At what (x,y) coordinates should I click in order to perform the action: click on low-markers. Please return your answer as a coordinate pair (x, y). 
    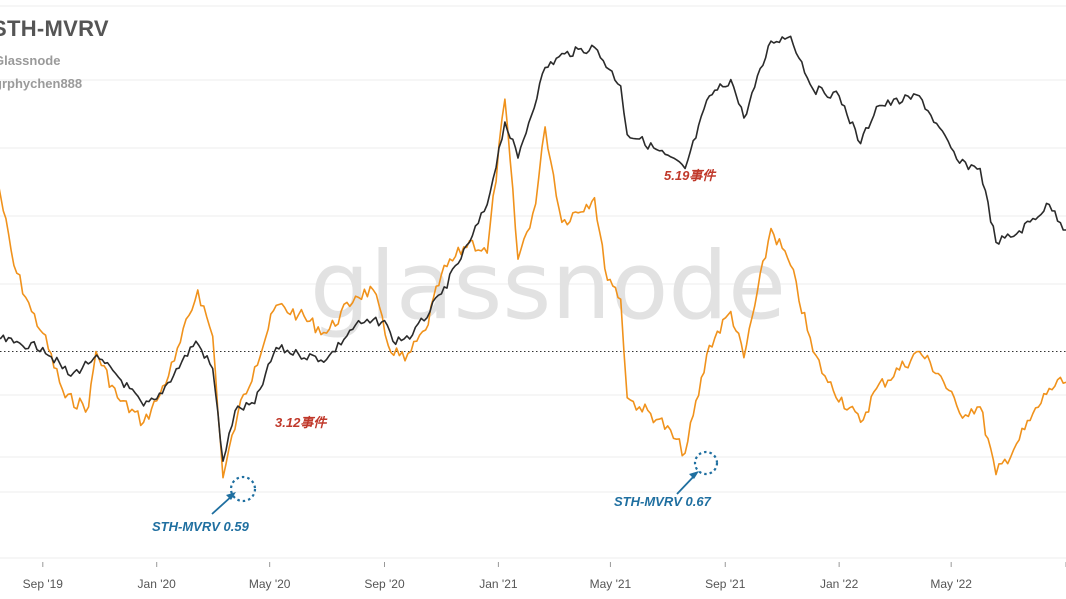
    Looking at the image, I should click on (465, 482).